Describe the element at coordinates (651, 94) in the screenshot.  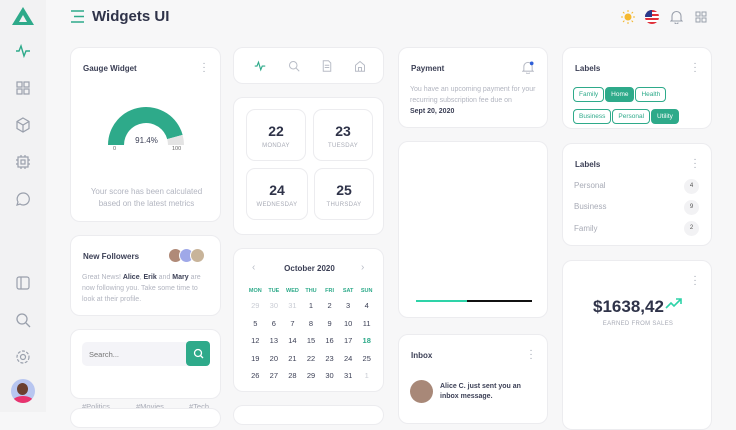
I see `label-chip: Health` at that location.